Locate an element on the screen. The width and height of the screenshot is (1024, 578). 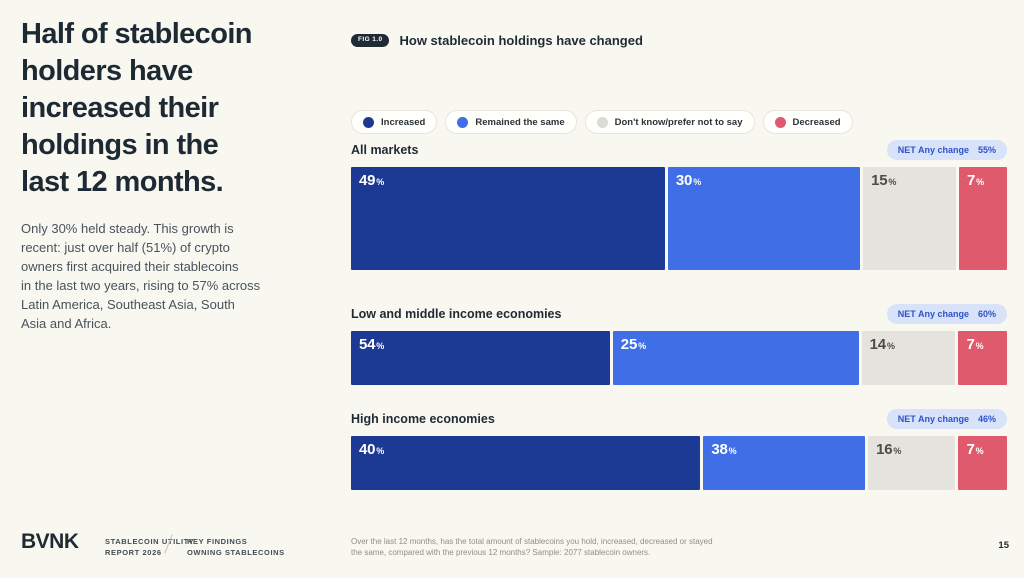
stacked-bar: 54% 25% 14% 7% is located at coordinates (679, 358).